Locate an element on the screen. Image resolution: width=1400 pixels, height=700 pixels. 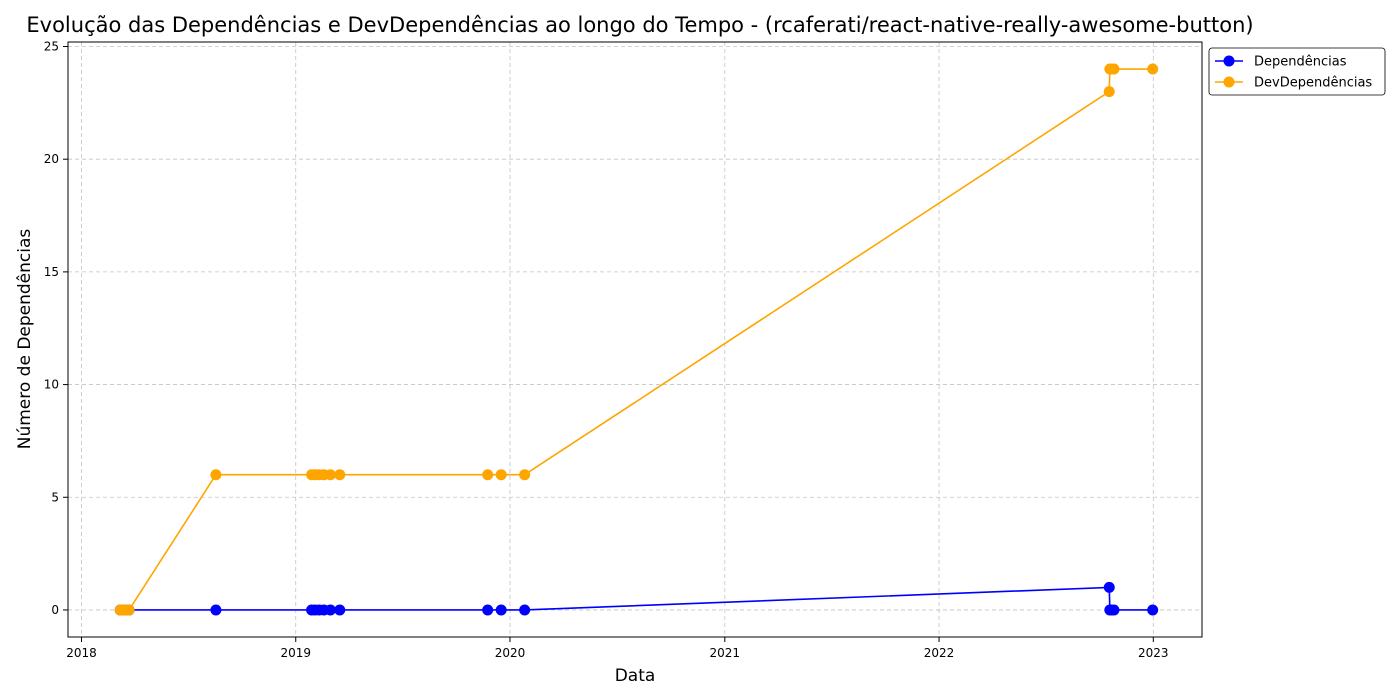
series-dependencias is located at coordinates (636, 598).